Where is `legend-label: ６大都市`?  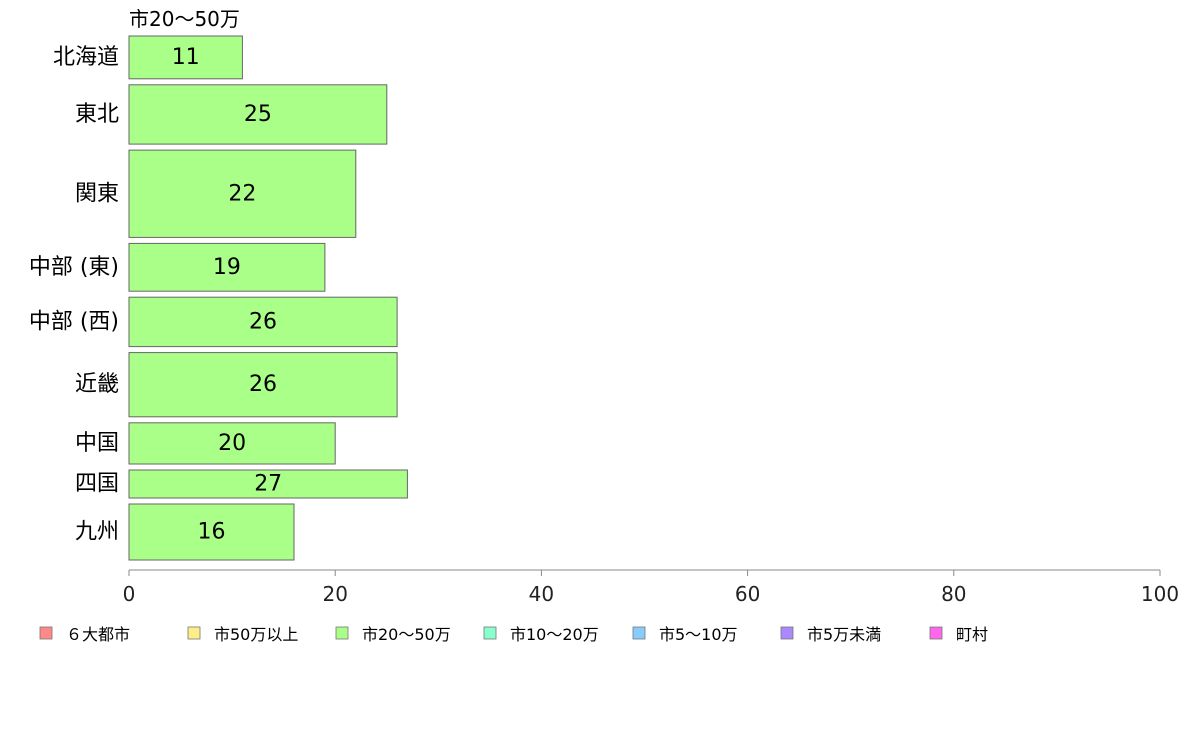
legend-label: ６大都市 is located at coordinates (98, 634).